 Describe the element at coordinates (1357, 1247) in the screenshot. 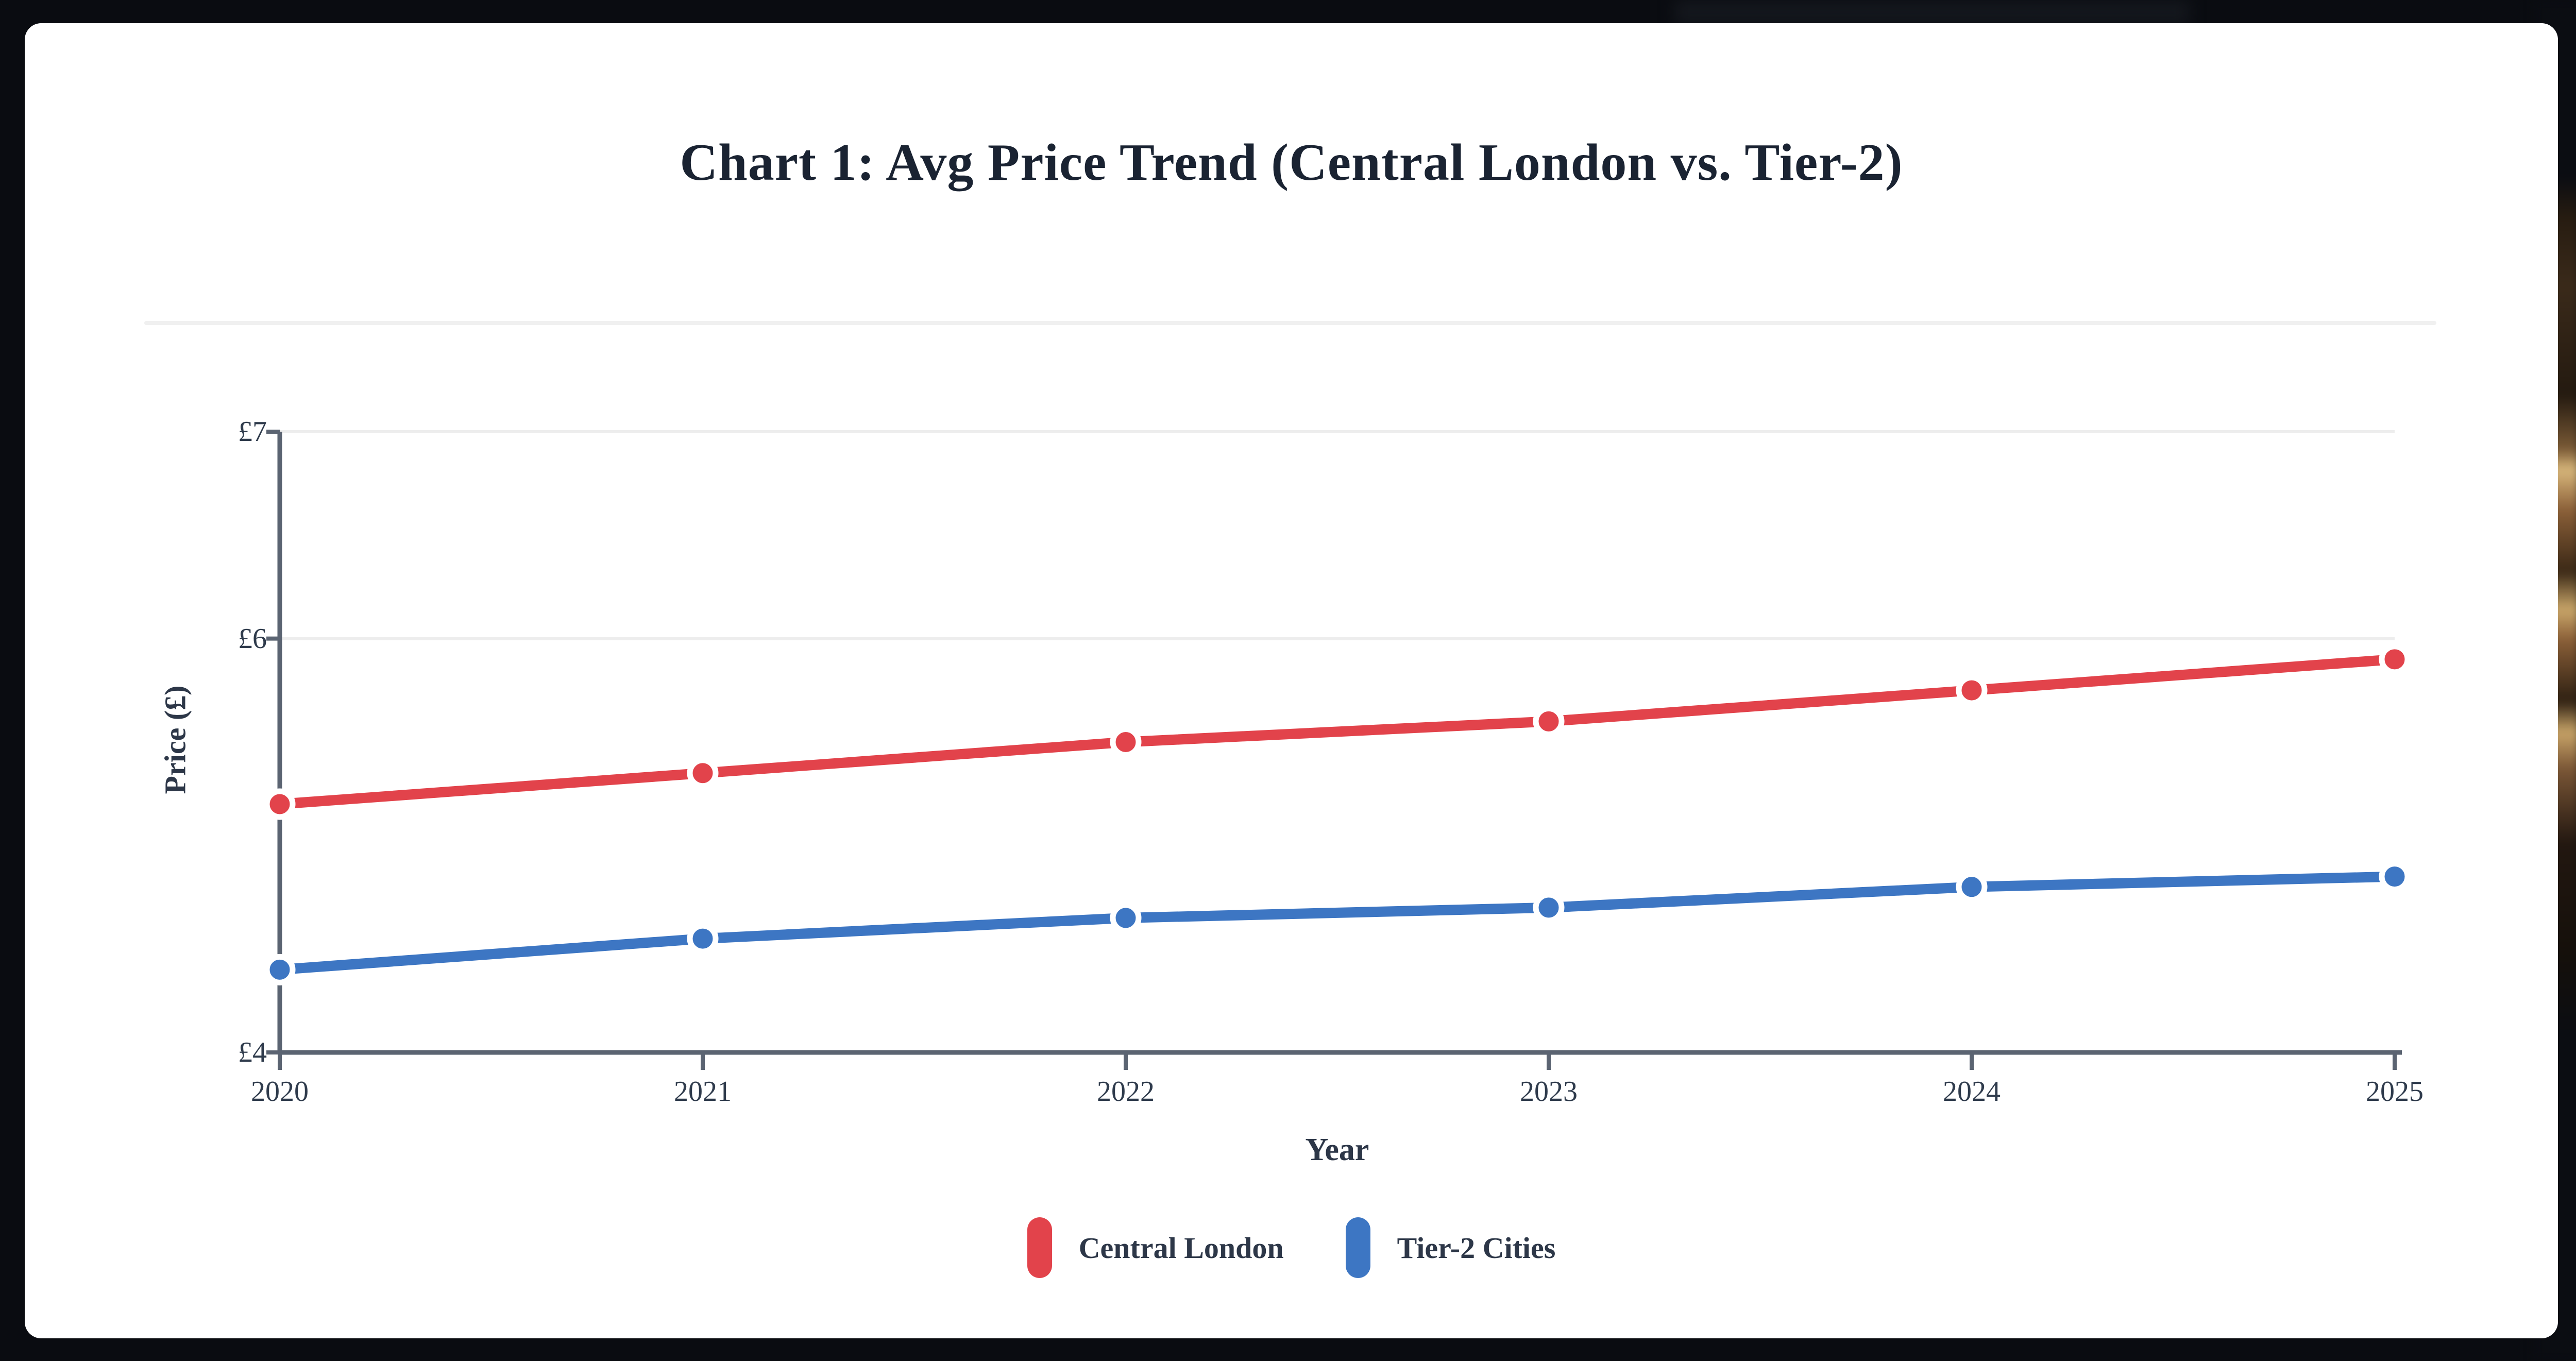

I see `legend-swatch-tier2-cities` at that location.